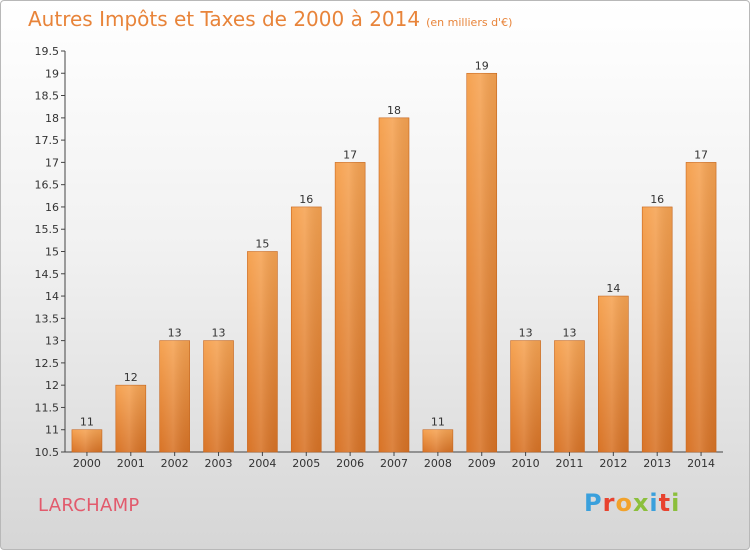 This screenshot has height=550, width=750. I want to click on y-tick-label: 16, so click(52, 207).